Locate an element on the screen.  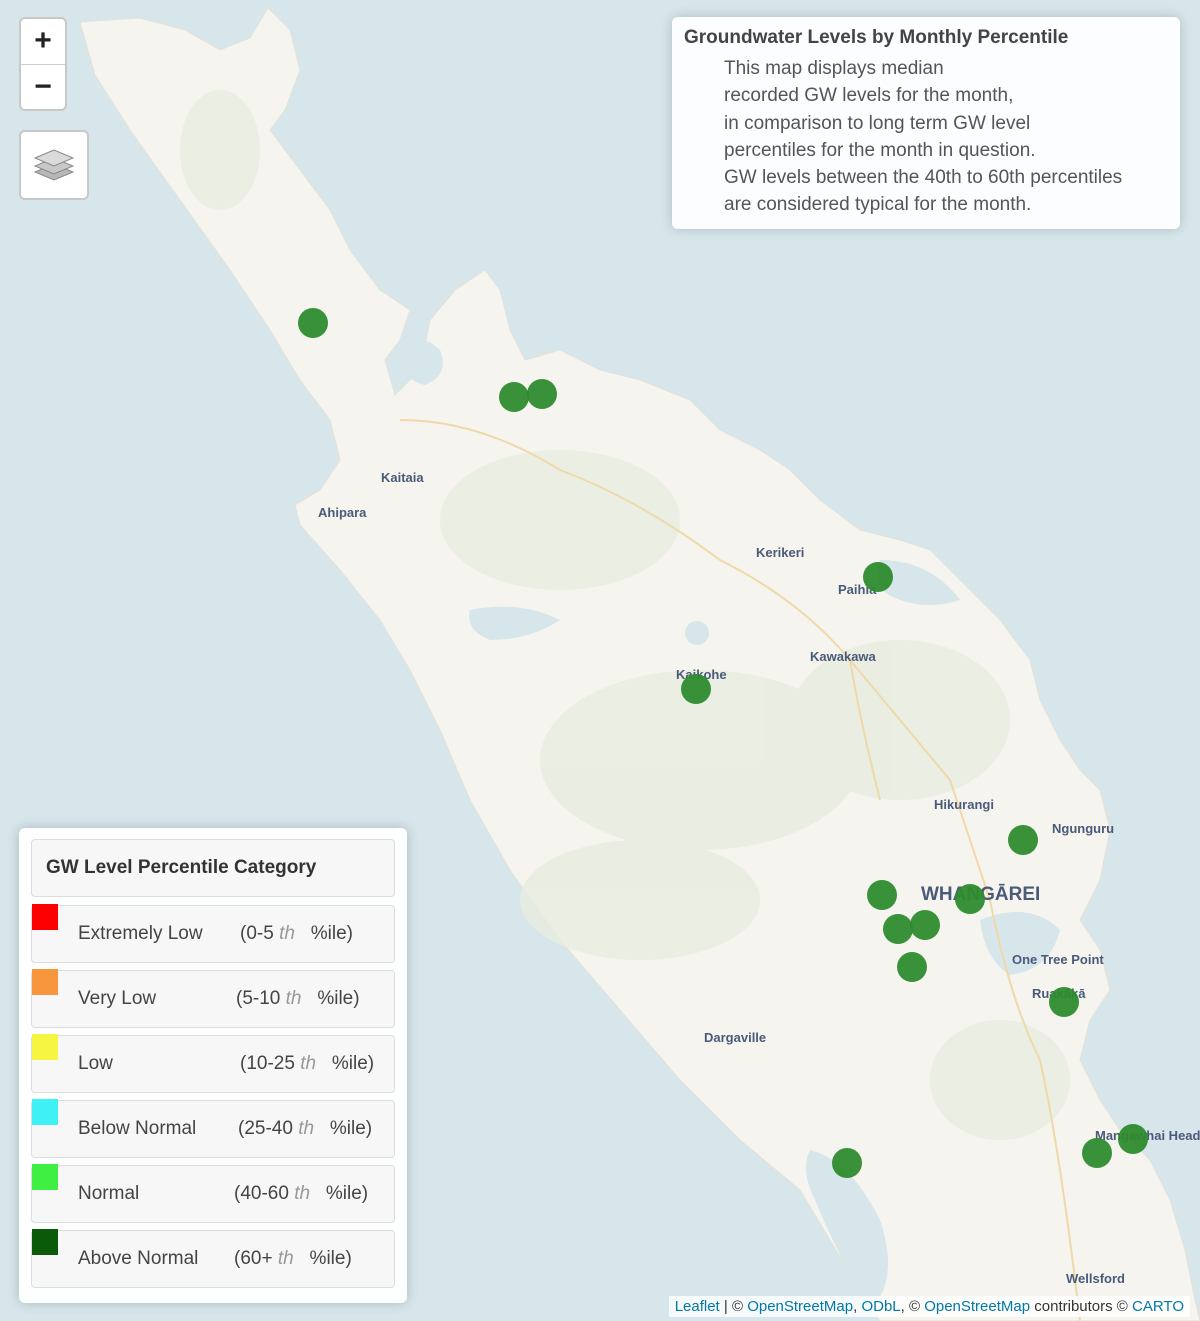
osm-contributors-link: OpenStreetMap is located at coordinates (977, 1306).